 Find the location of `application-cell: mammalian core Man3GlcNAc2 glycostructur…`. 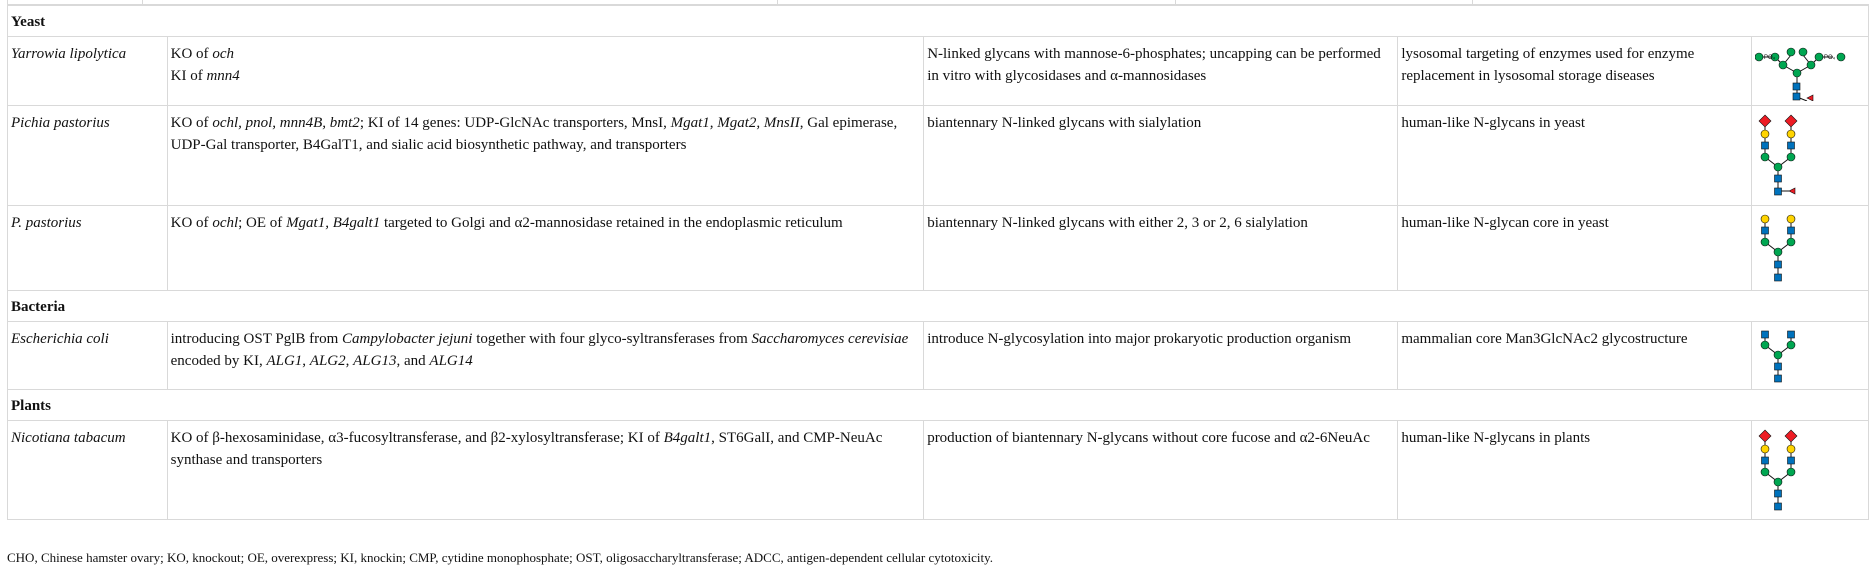

application-cell: mammalian core Man3GlcNAc2 glycostructur… is located at coordinates (1575, 355).